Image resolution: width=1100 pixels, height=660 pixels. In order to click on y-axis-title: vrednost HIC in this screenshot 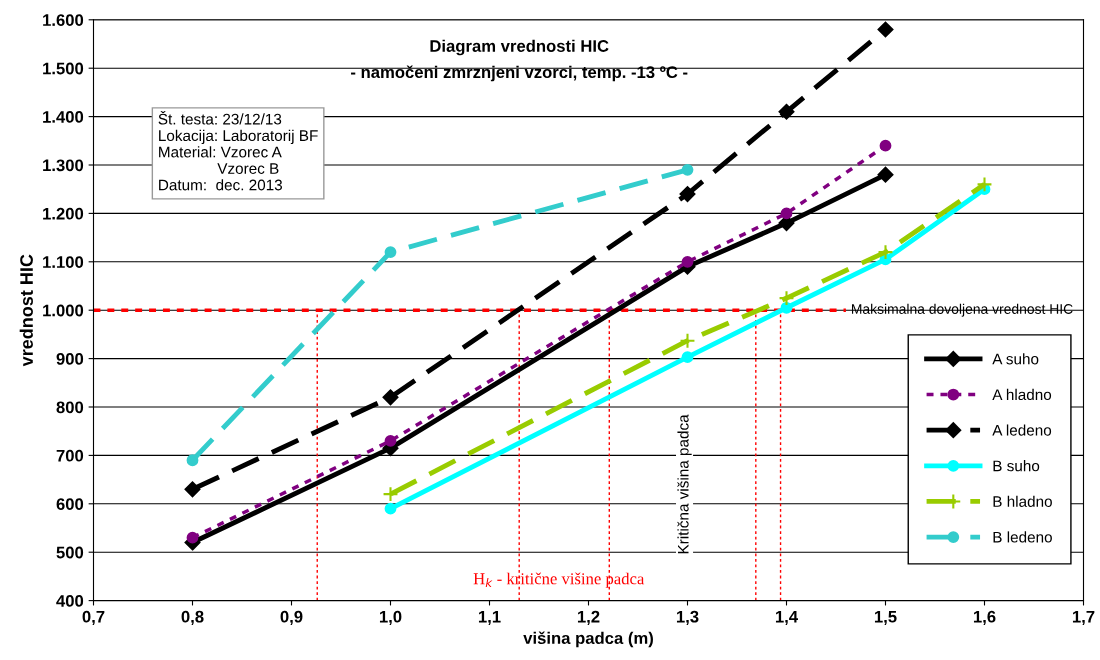, I will do `click(26, 310)`.